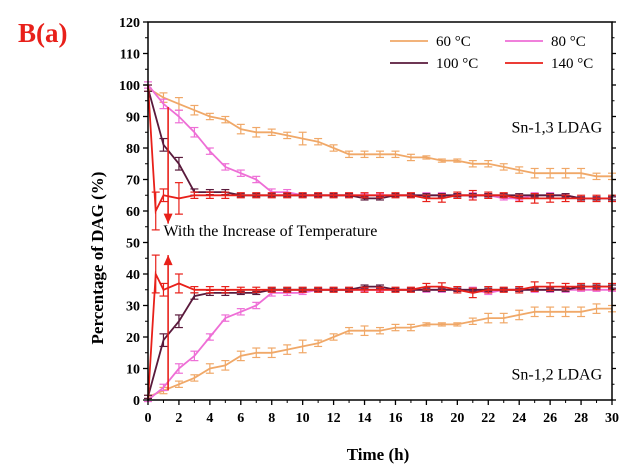 The height and width of the screenshot is (474, 627). What do you see at coordinates (133, 149) in the screenshot?
I see `y-tick-label: 80` at bounding box center [133, 149].